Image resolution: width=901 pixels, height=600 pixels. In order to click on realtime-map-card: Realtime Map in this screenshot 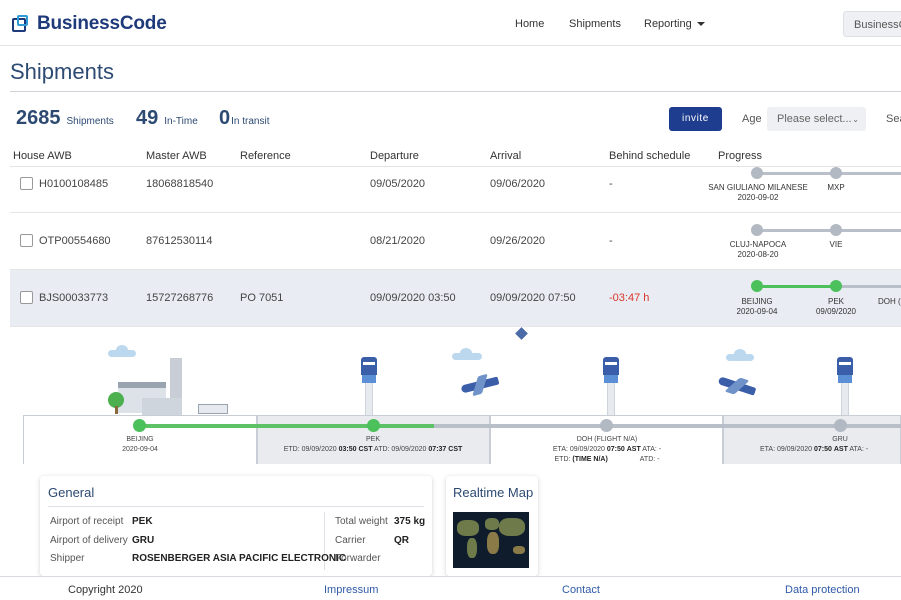, I will do `click(492, 526)`.